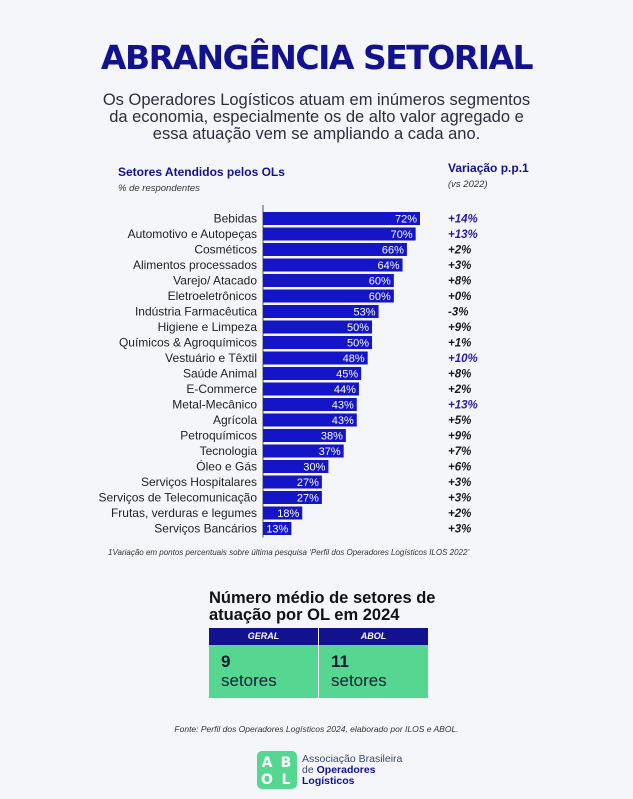  I want to click on bar-value-label: 64%, so click(389, 266).